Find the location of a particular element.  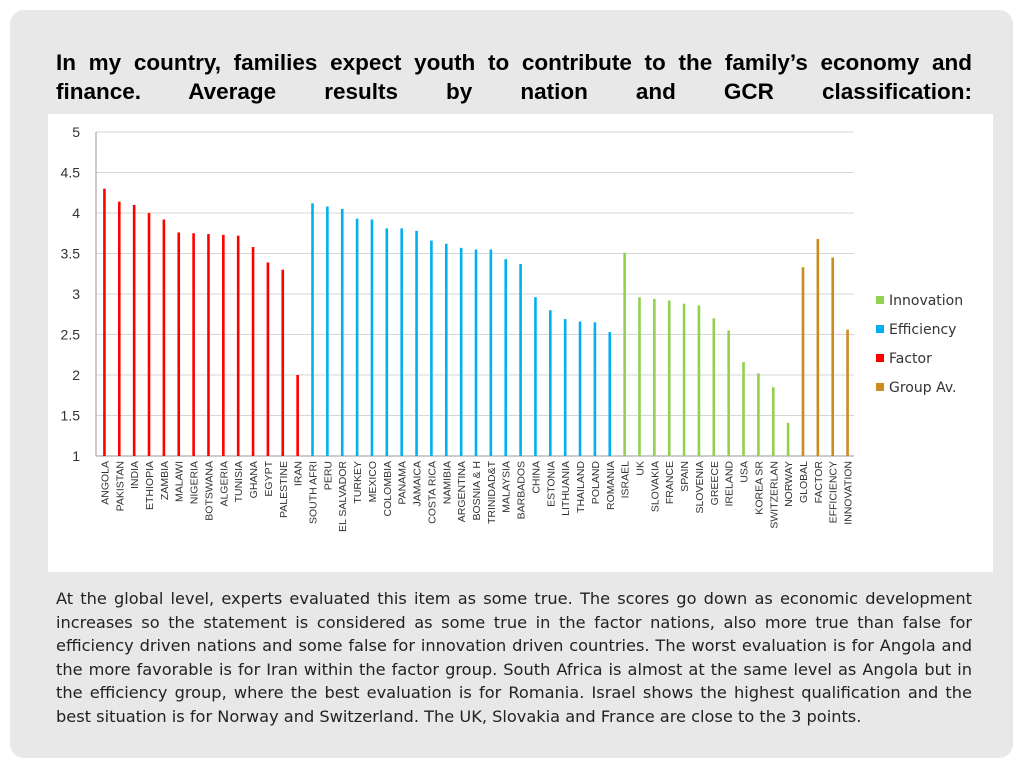

legend-label: Efficiency is located at coordinates (922, 330).